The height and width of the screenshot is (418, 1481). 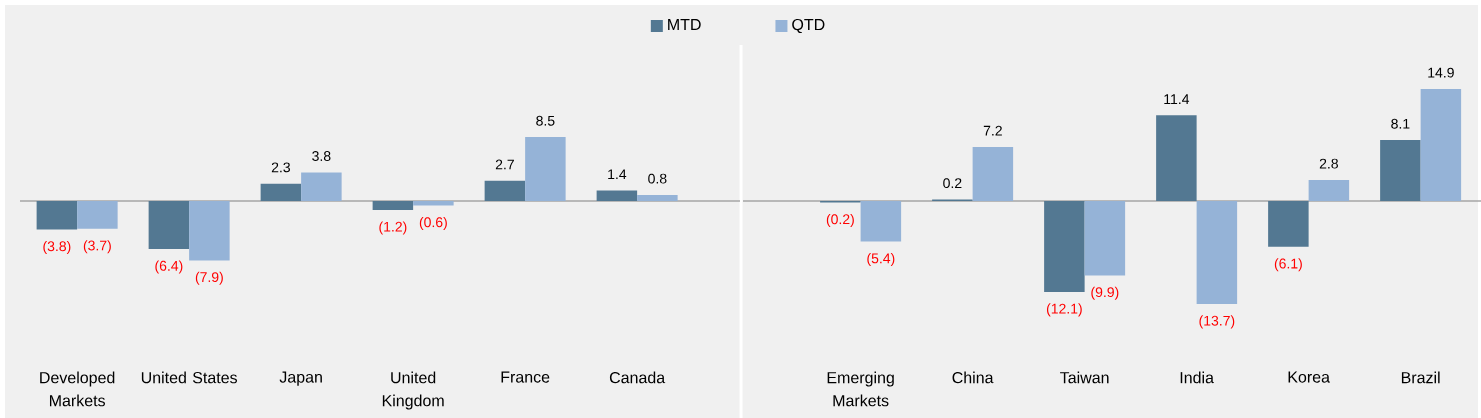 What do you see at coordinates (413, 390) in the screenshot?
I see `x-tick-label: United Kingdom` at bounding box center [413, 390].